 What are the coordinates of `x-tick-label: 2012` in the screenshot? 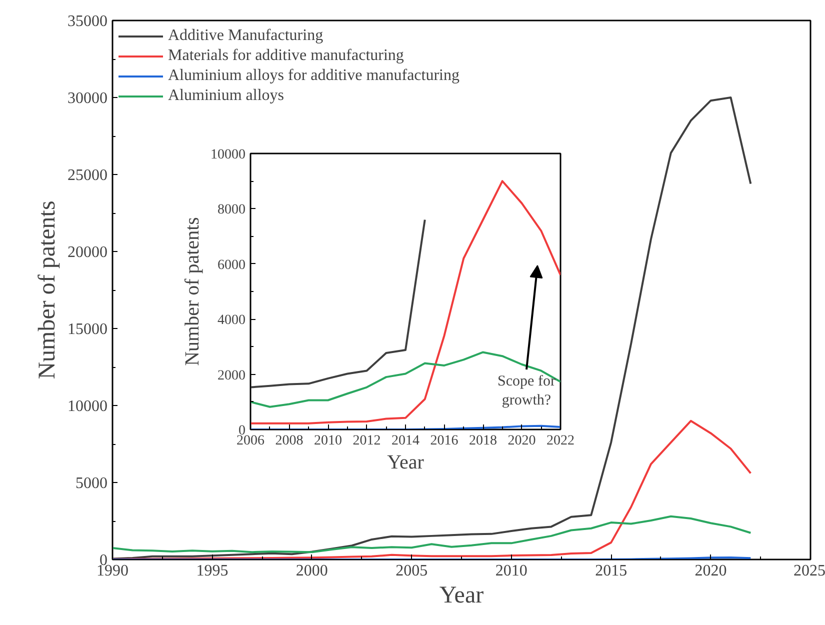 It's located at (366, 441).